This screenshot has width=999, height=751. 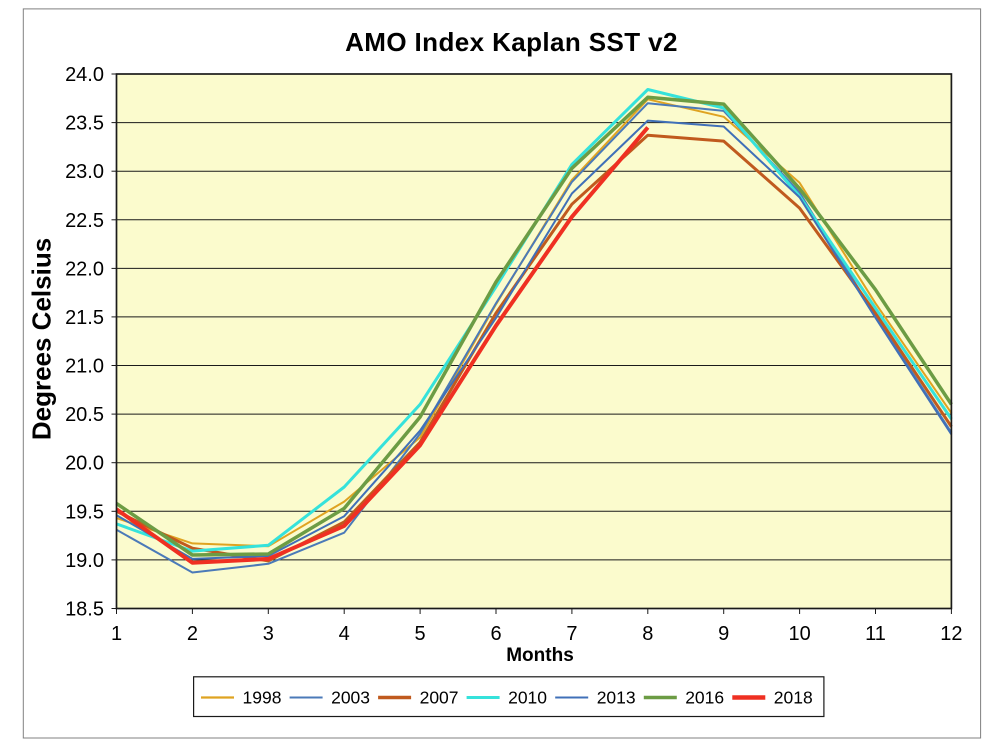 I want to click on svg-text: 2016, so click(x=704, y=698).